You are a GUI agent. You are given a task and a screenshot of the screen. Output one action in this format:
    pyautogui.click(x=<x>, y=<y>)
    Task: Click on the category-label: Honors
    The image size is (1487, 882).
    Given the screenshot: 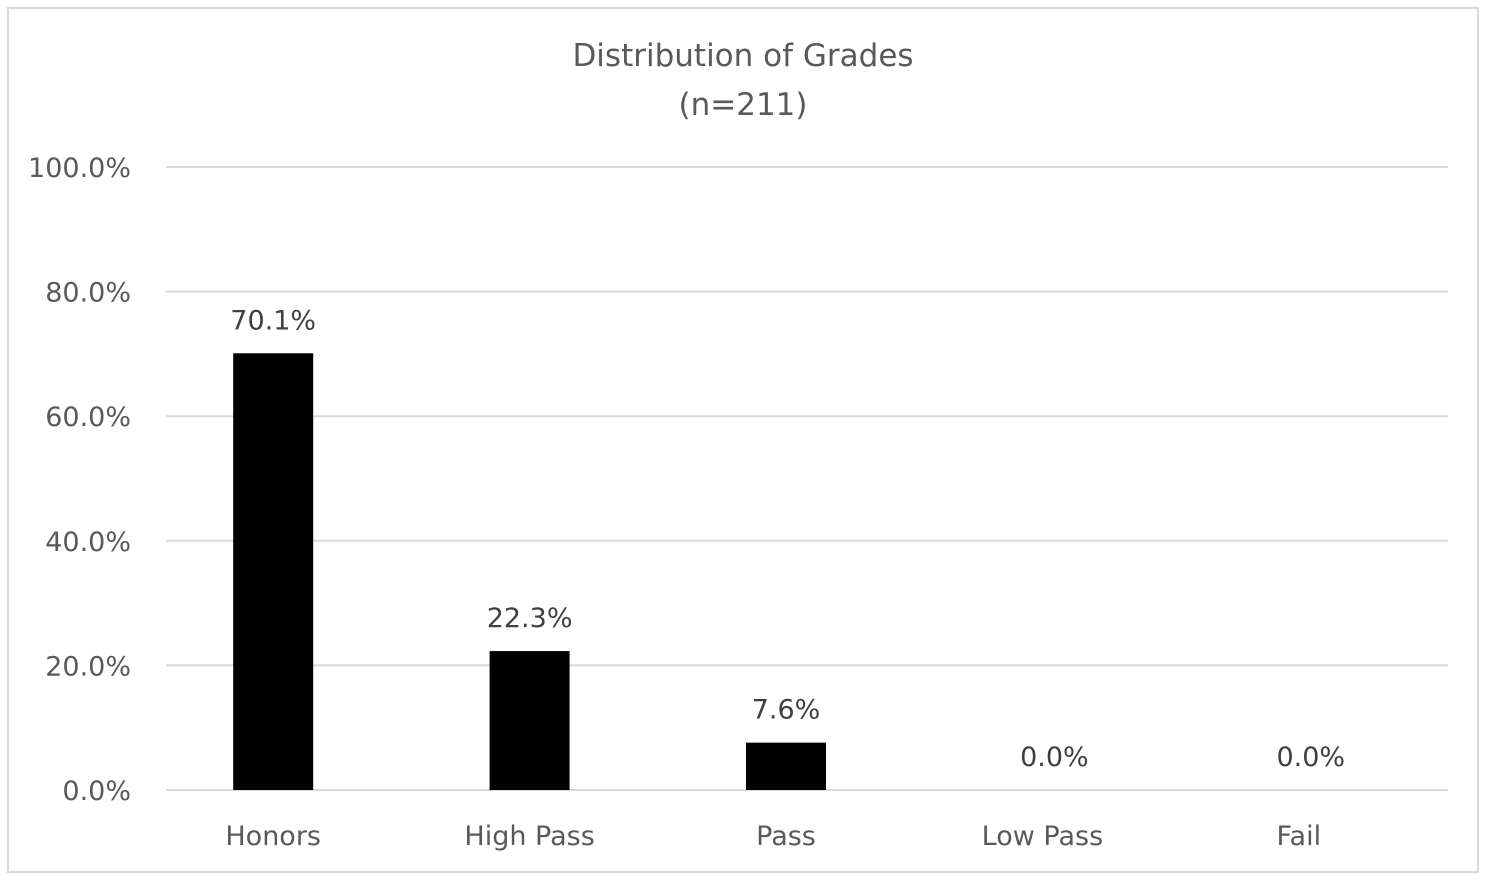 What is the action you would take?
    pyautogui.click(x=273, y=836)
    